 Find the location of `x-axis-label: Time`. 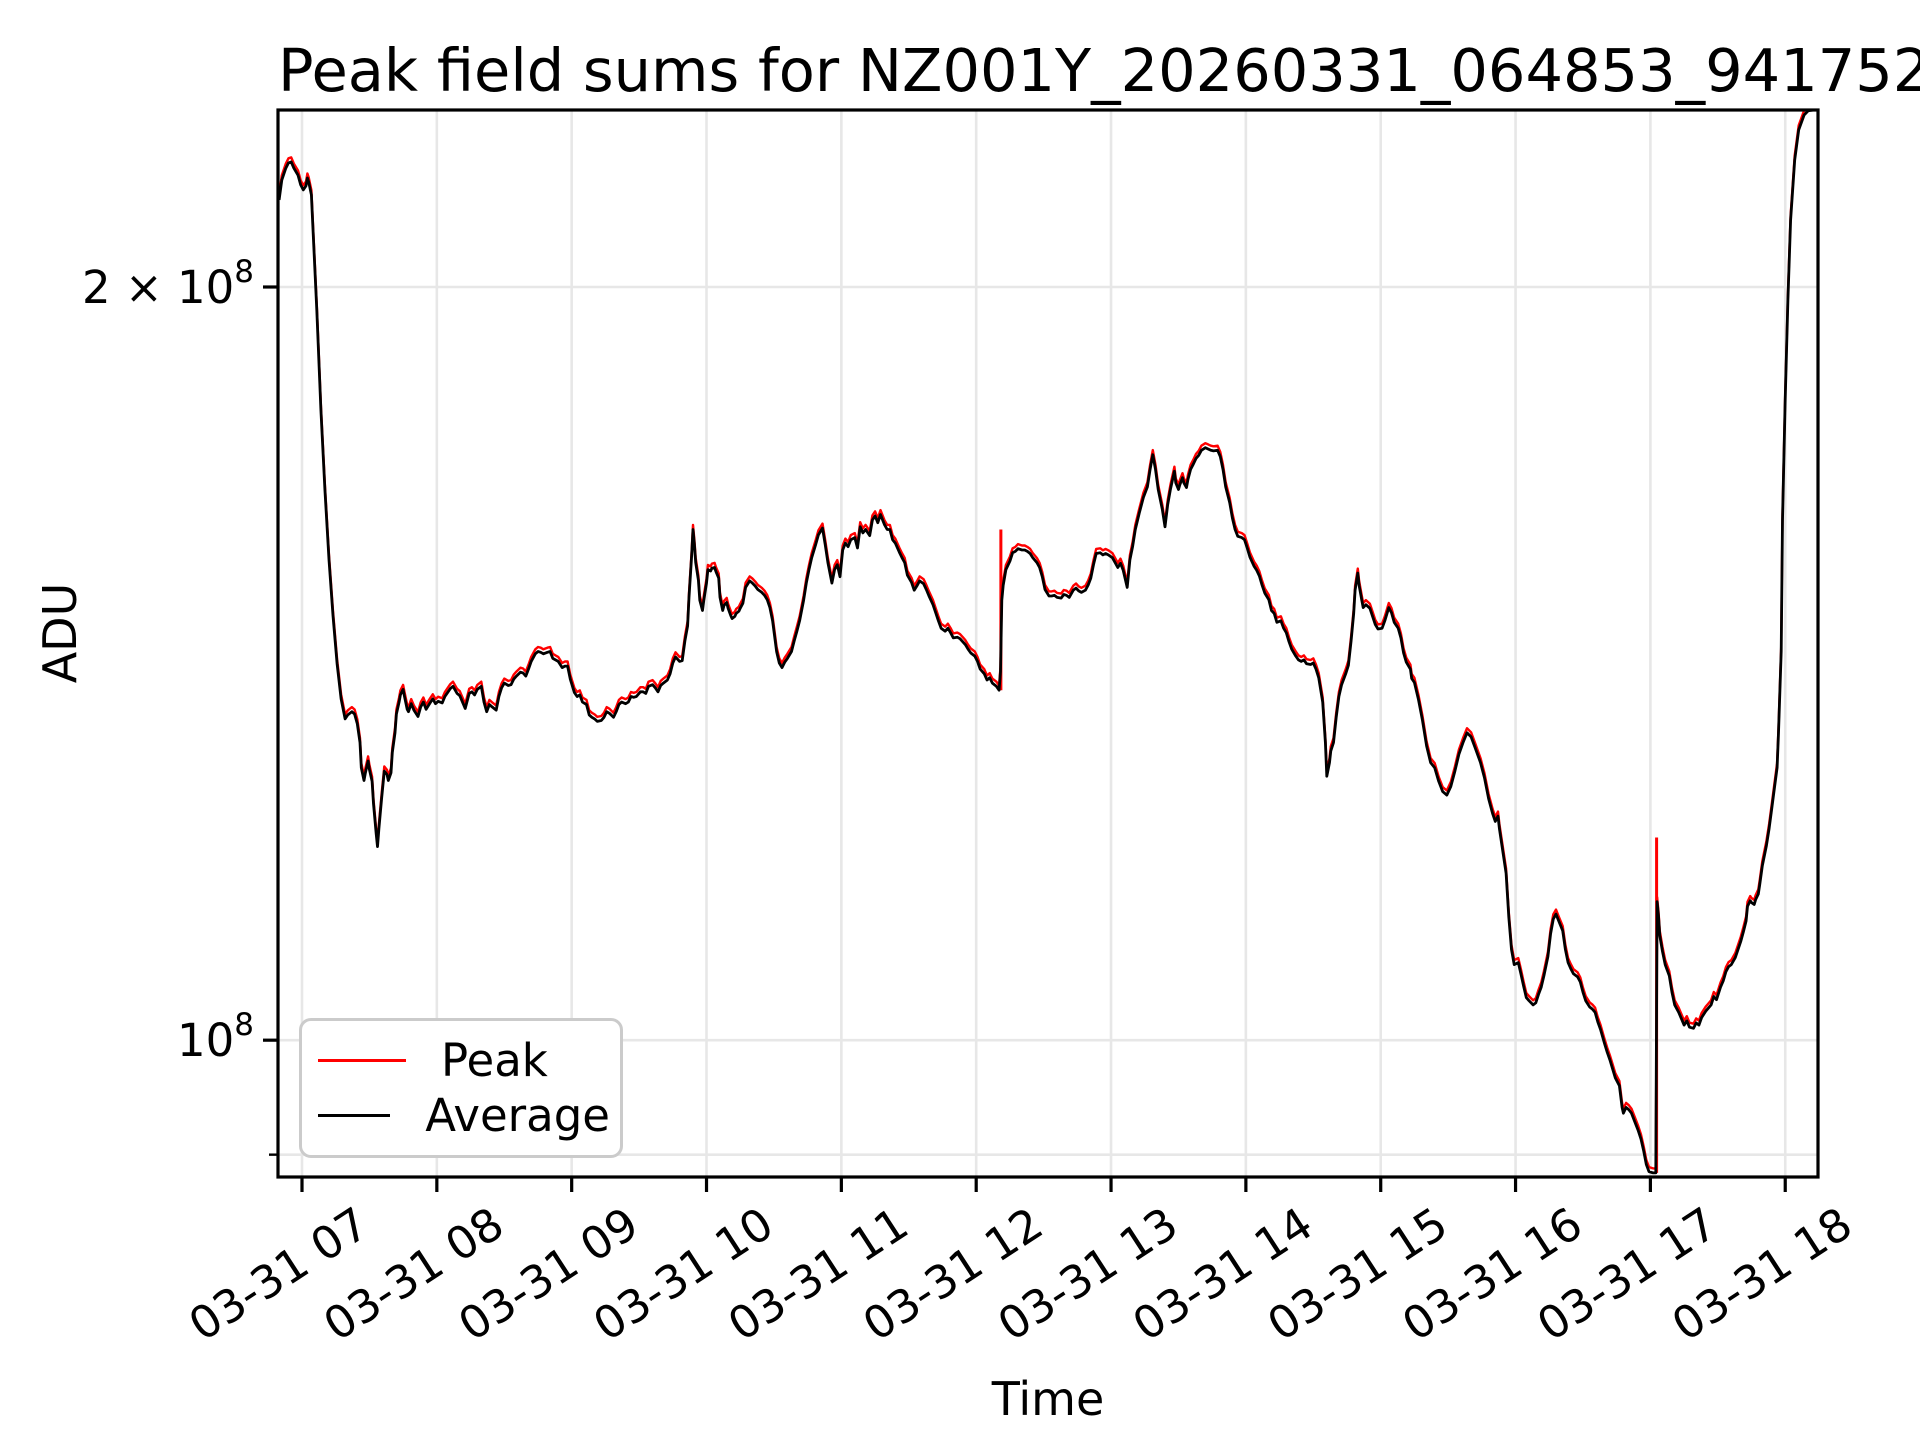

x-axis-label: Time is located at coordinates (1048, 1399).